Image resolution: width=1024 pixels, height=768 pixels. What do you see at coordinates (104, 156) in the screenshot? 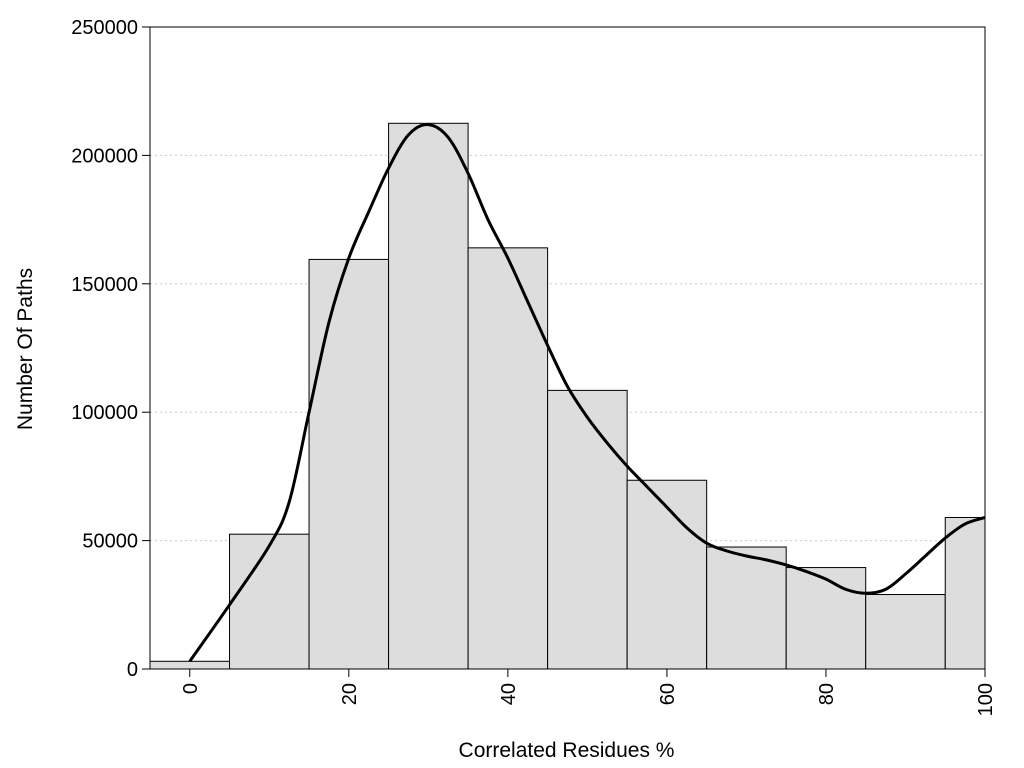
I see `y-tick-label-4: 200000` at bounding box center [104, 156].